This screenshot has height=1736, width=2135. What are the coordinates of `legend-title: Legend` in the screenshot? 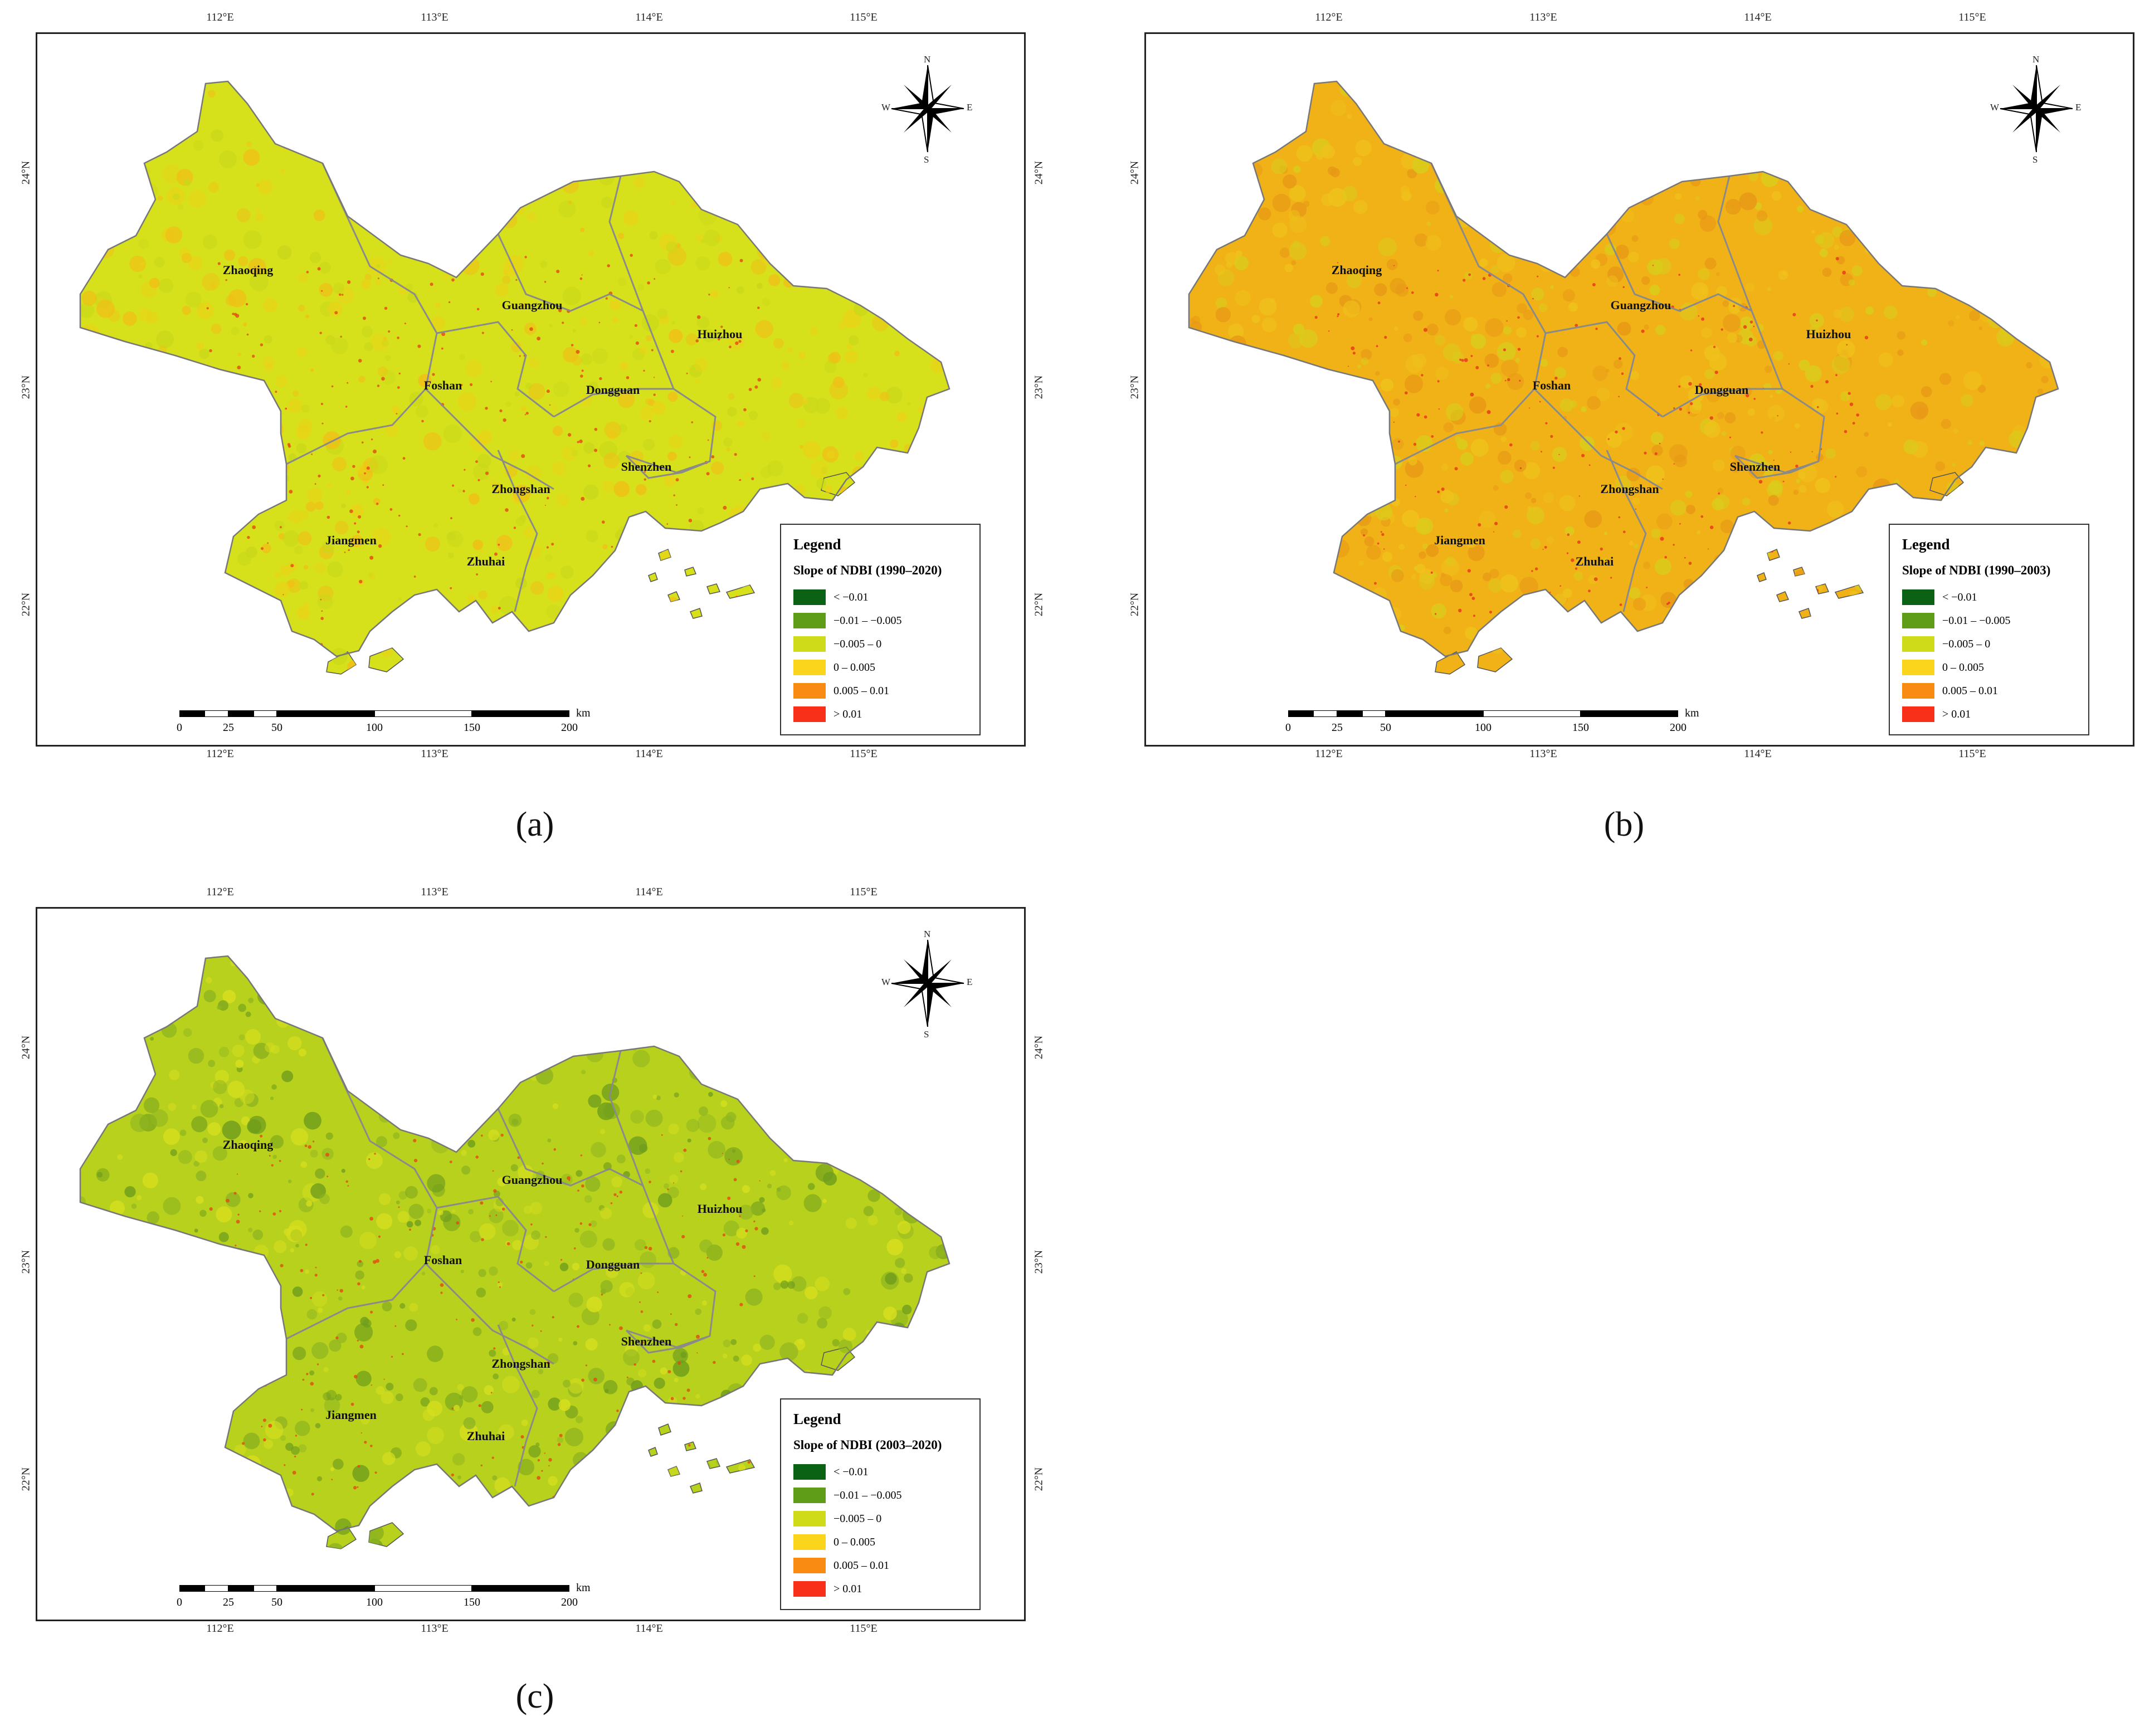 It's located at (817, 544).